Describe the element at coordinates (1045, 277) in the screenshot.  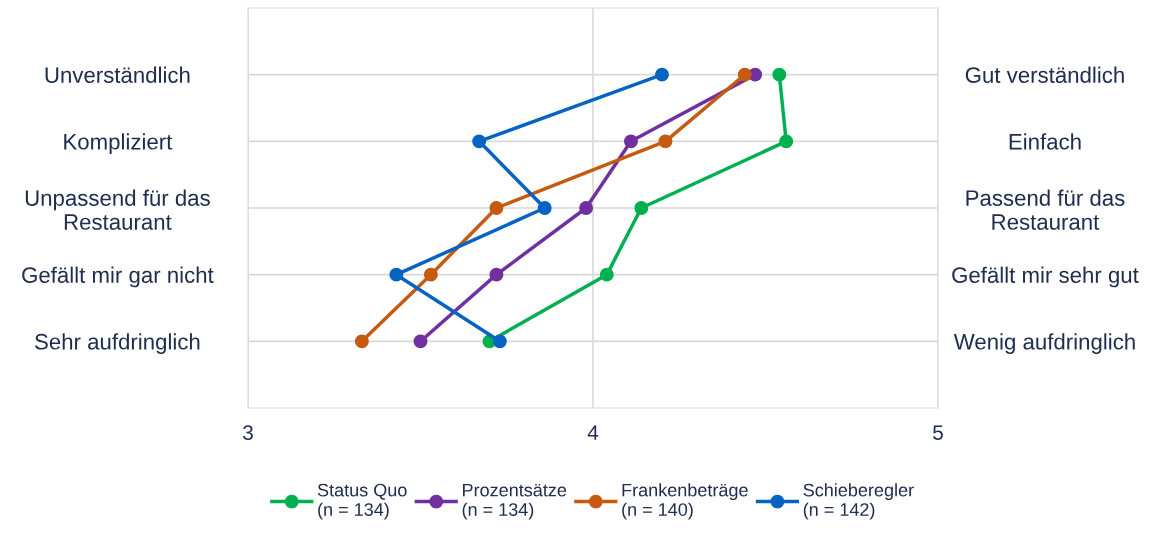
I see `y2-tick-label: Gefällt mir sehr gut` at that location.